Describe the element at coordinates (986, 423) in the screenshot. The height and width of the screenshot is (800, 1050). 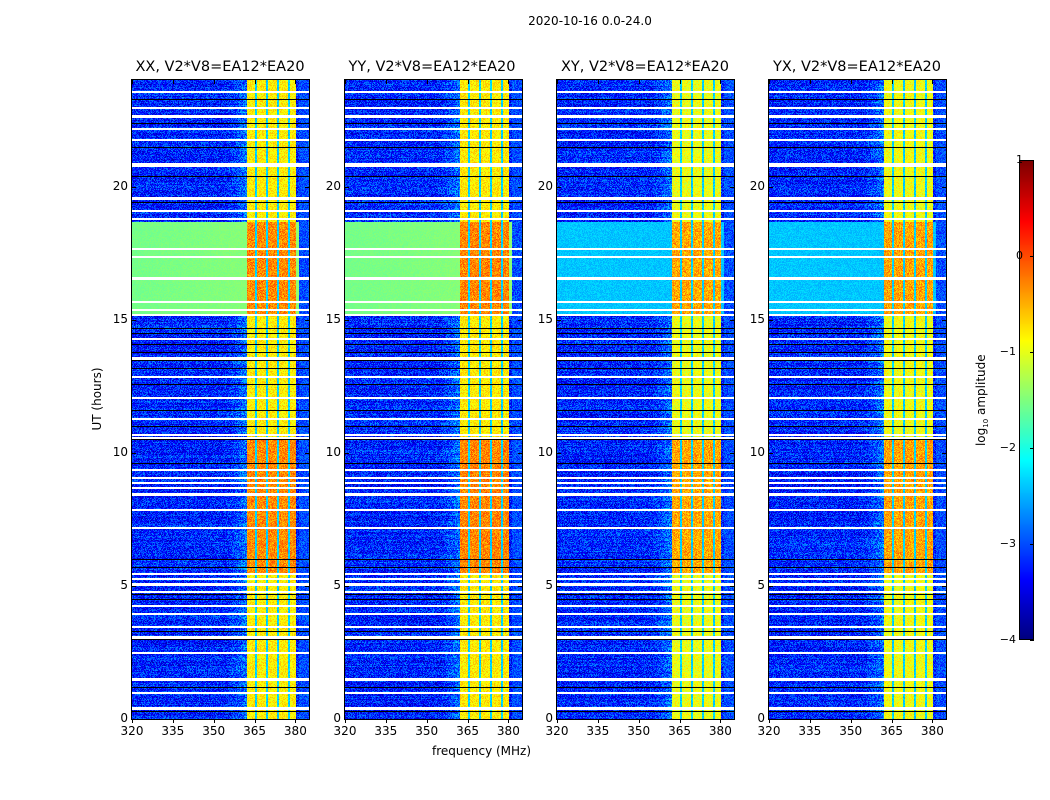
I see `colorbar-label-sub: 10` at that location.